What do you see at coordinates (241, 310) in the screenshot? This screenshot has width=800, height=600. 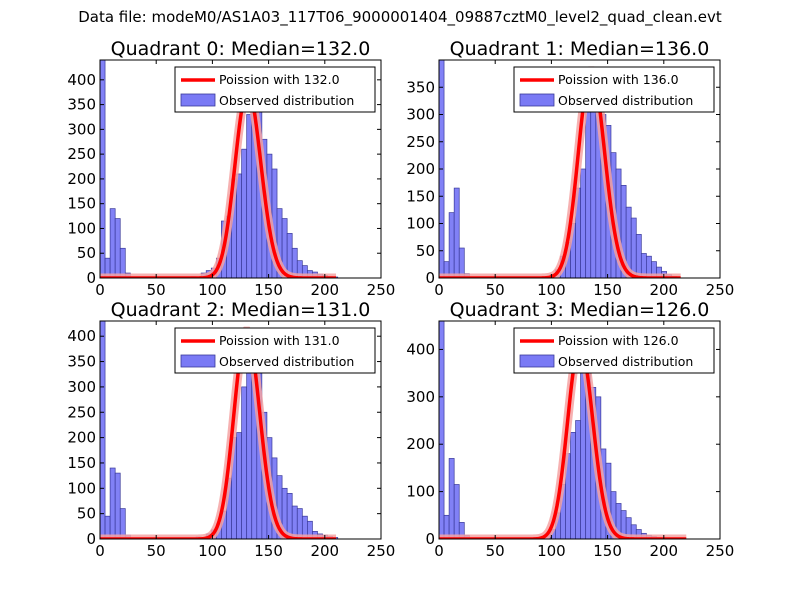 I see `quadrant-title: Quadrant 2: Median=131.0` at bounding box center [241, 310].